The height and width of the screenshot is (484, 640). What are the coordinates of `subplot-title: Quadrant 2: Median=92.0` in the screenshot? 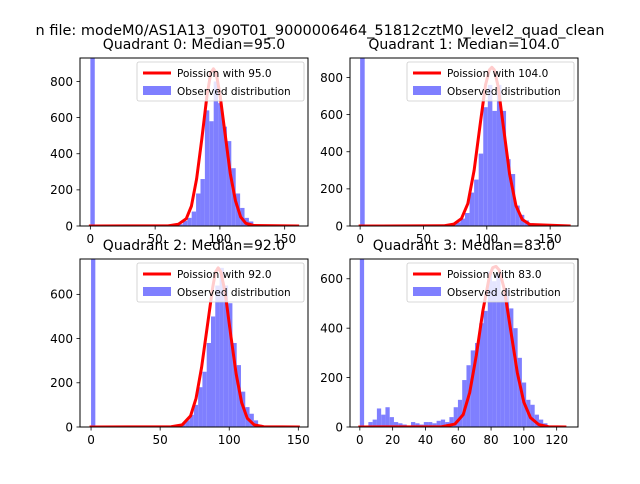 It's located at (194, 246).